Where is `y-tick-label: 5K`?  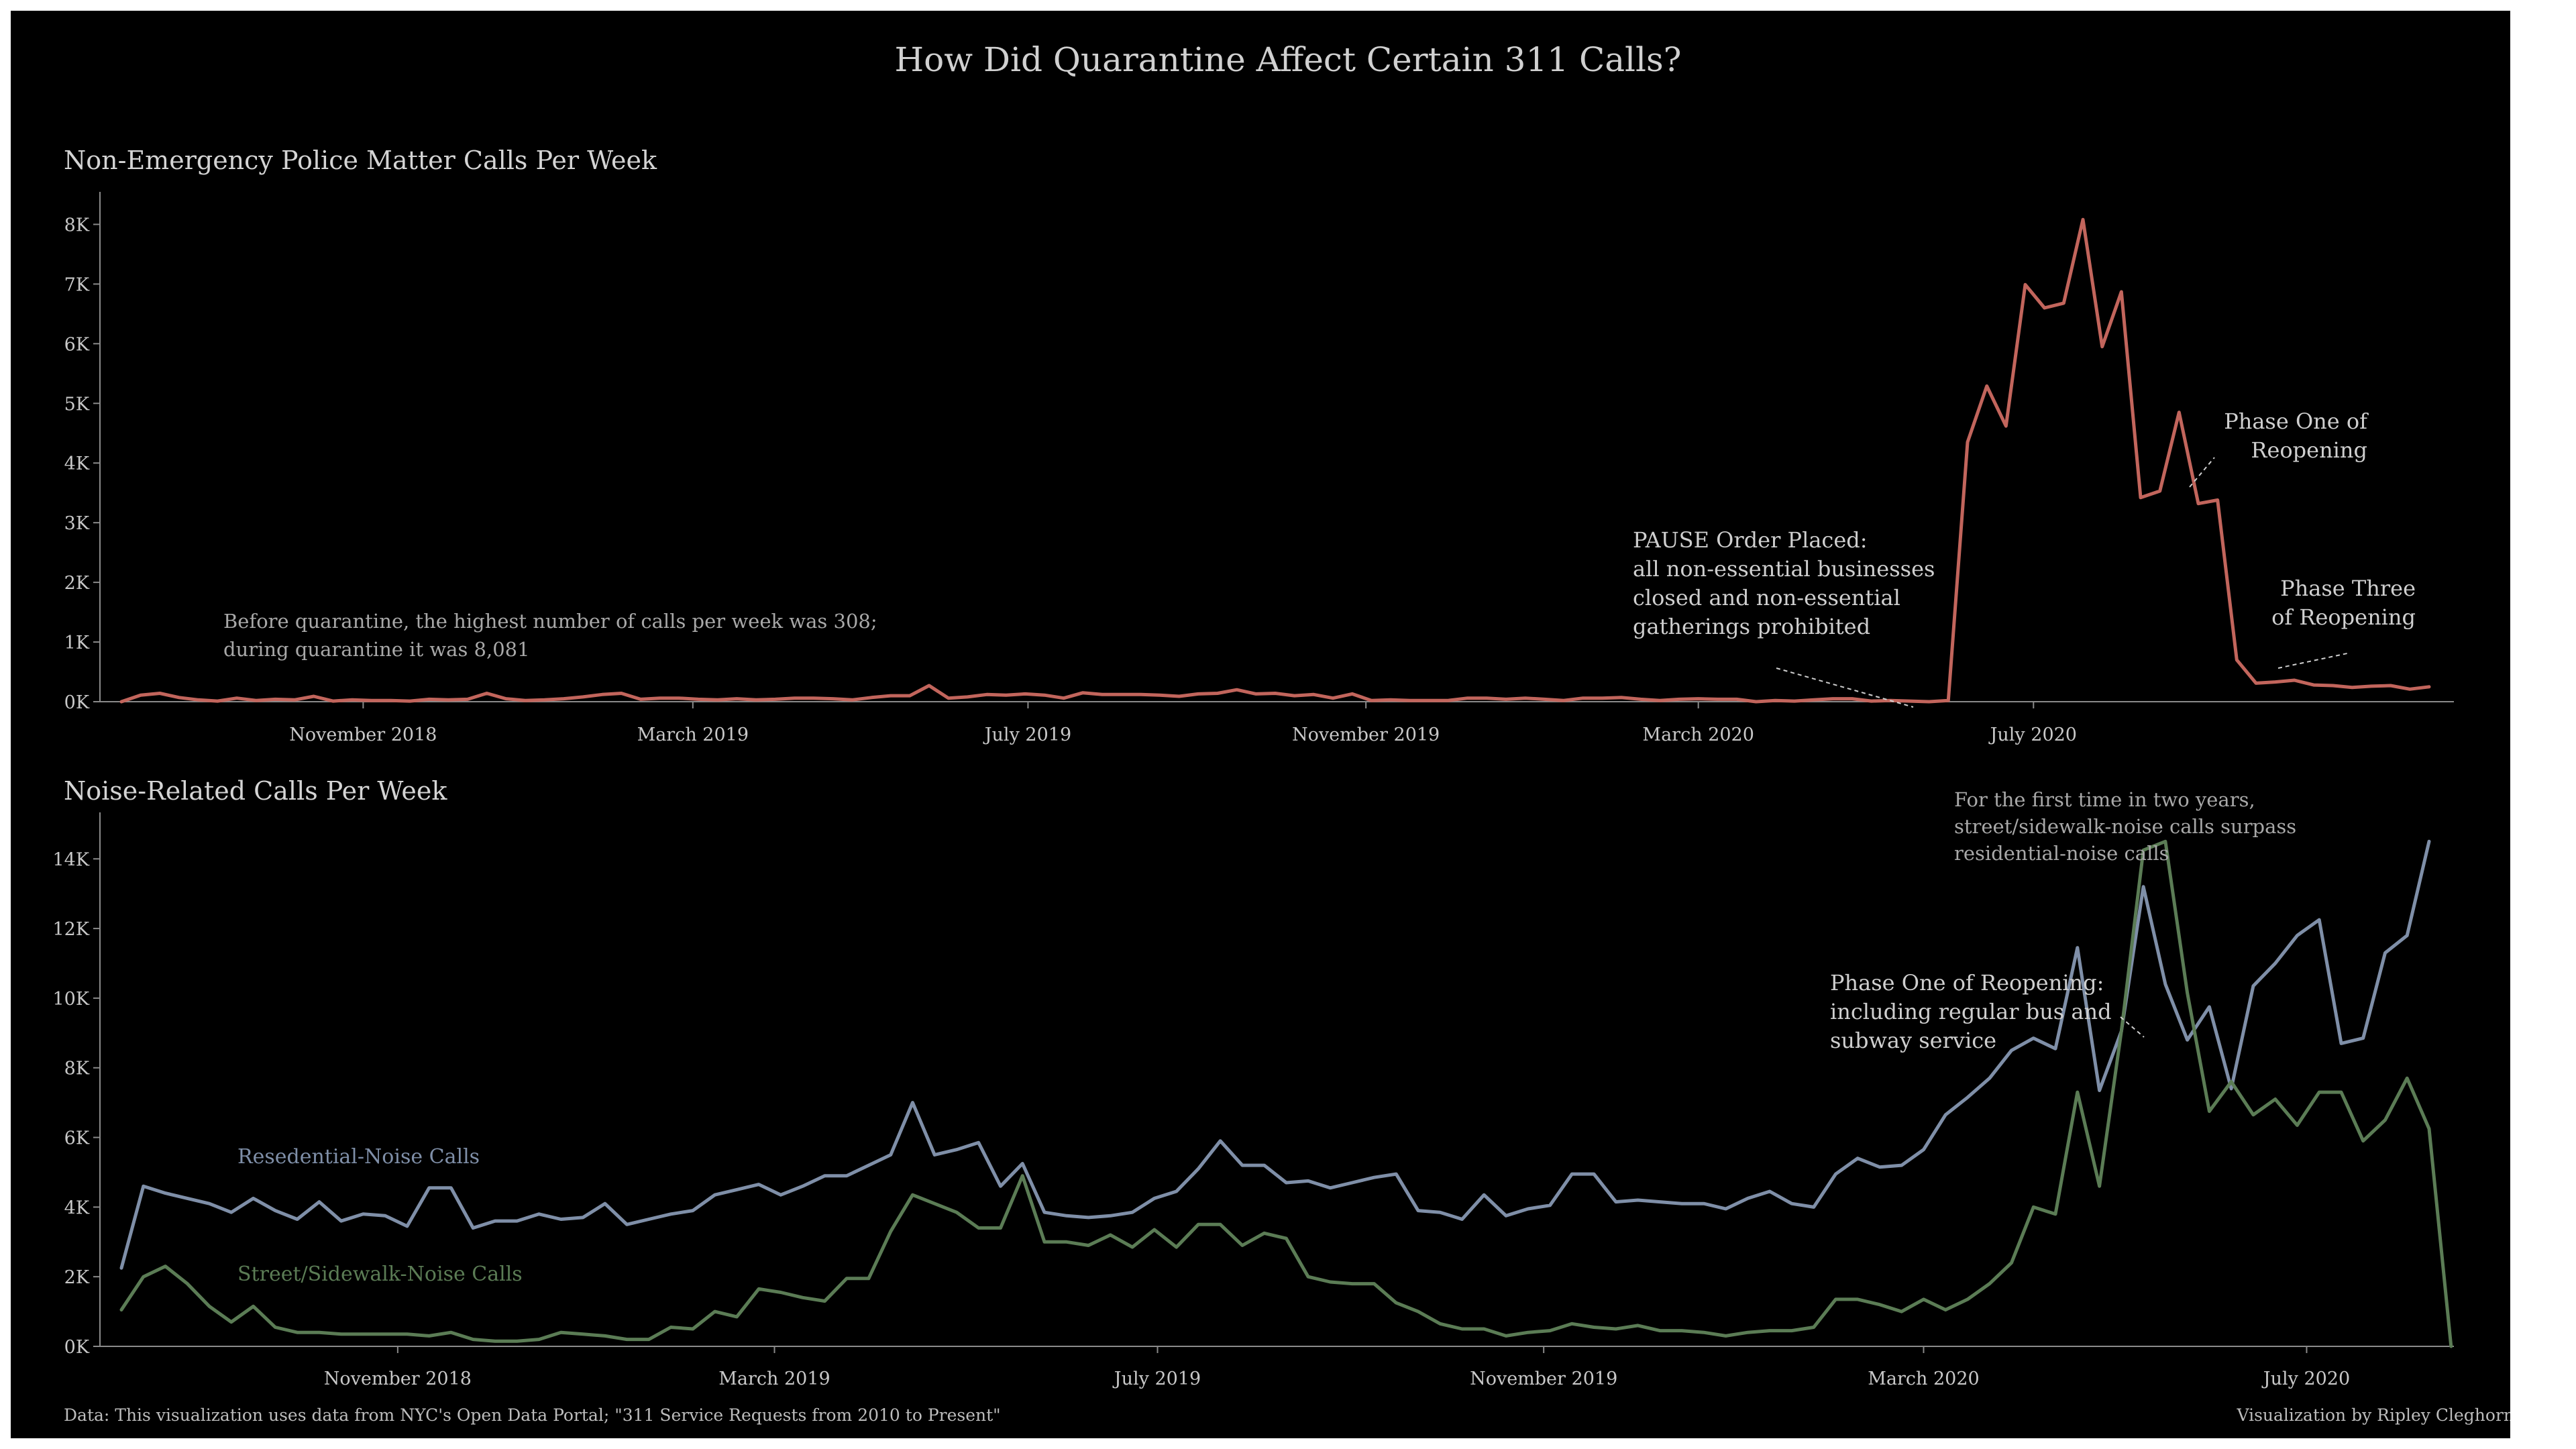
y-tick-label: 5K is located at coordinates (77, 404).